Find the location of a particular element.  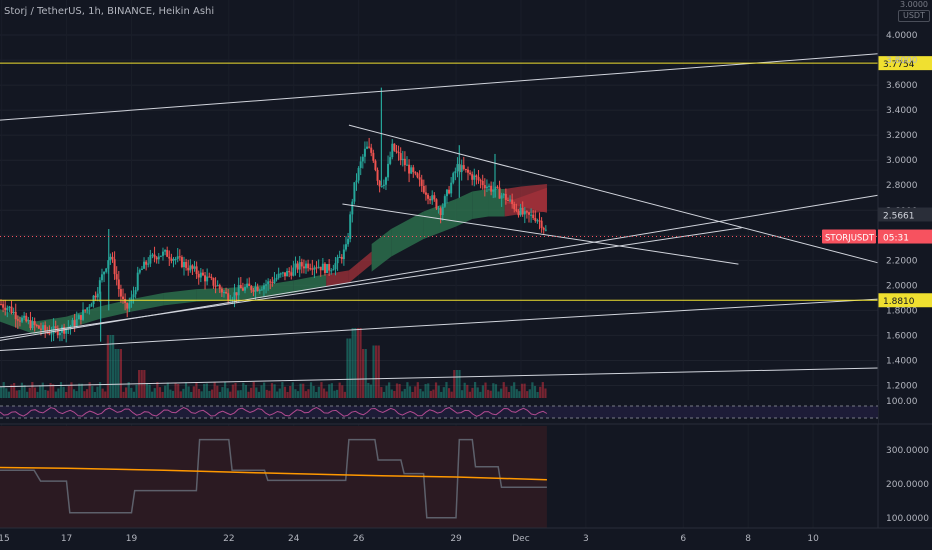

price-tick-label: 3.2000 is located at coordinates (902, 136).